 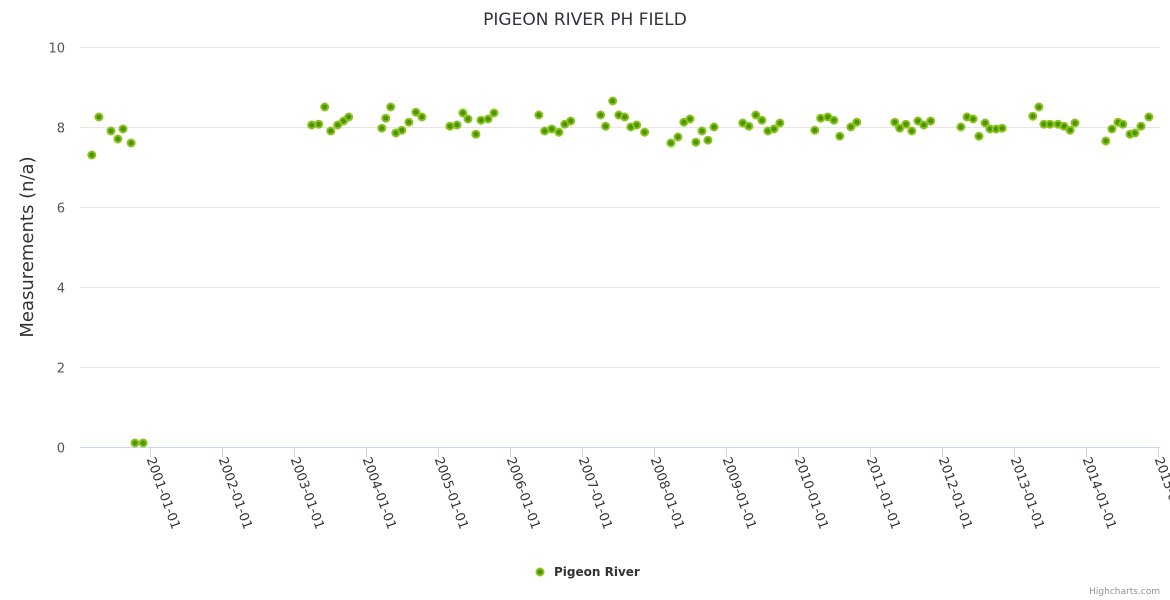 I want to click on x-tick-label: 2015-01-01, so click(x=1160, y=493).